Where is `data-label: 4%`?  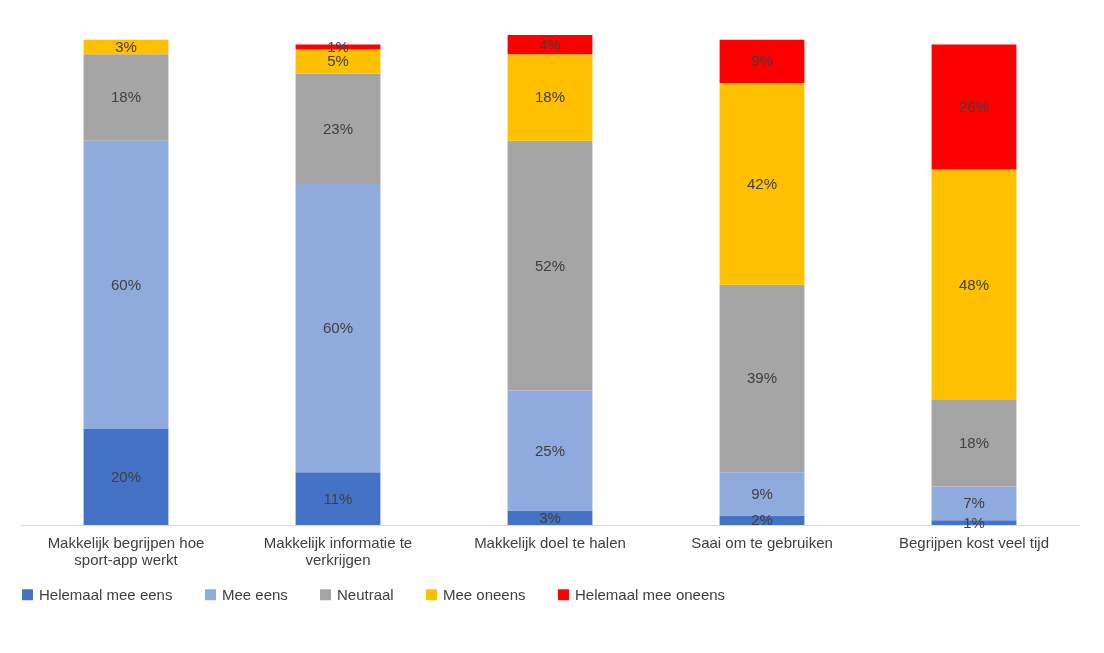 data-label: 4% is located at coordinates (550, 44).